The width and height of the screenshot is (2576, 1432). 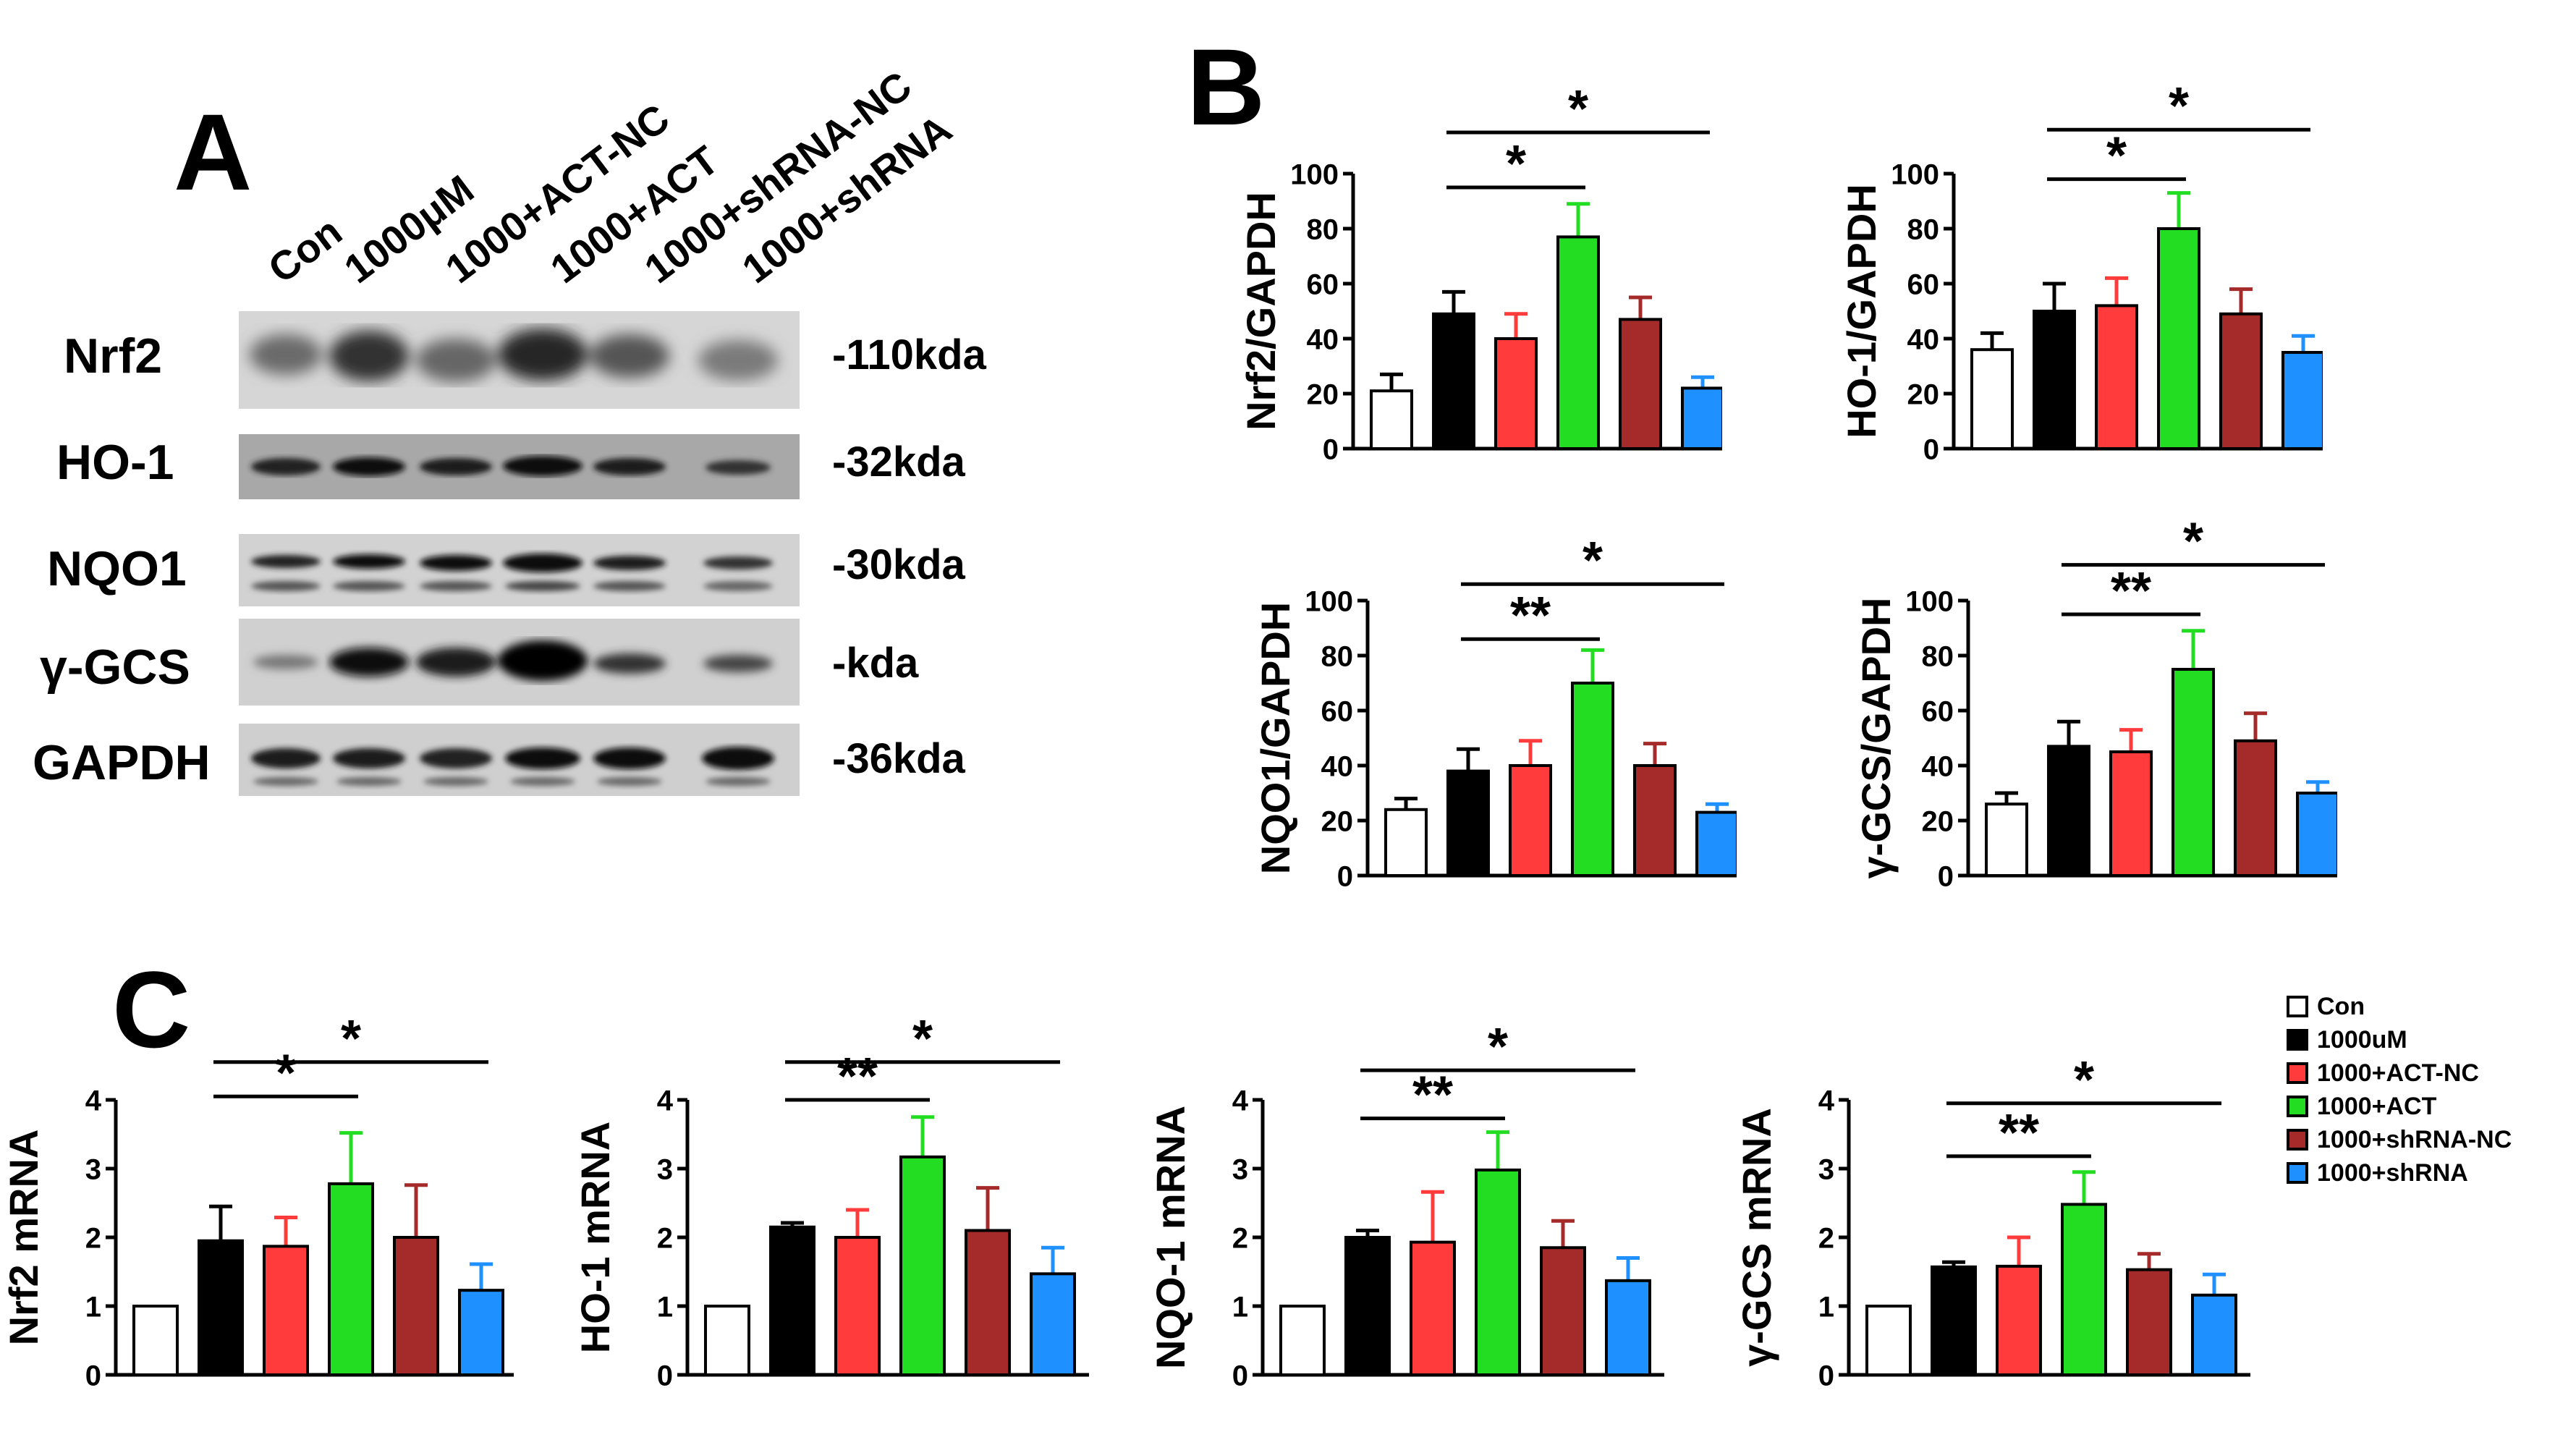 What do you see at coordinates (1876, 739) in the screenshot?
I see `y-axis-label: γ-GCS/GAPDH` at bounding box center [1876, 739].